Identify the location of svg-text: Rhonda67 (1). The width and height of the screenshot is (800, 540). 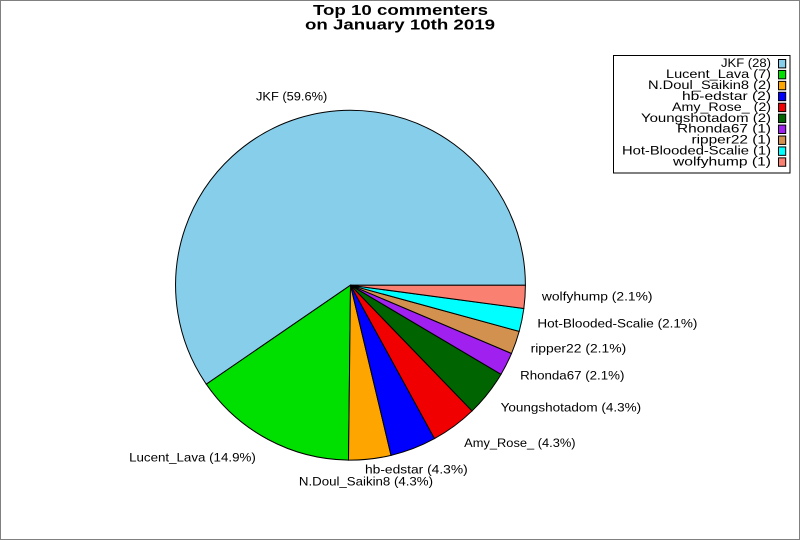
(724, 129).